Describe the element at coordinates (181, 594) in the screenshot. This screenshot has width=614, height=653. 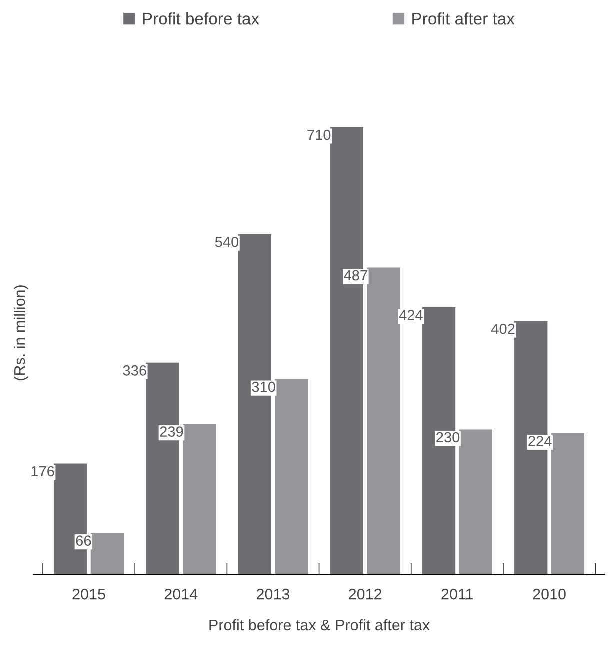
I see `x-tick-label: 2014` at that location.